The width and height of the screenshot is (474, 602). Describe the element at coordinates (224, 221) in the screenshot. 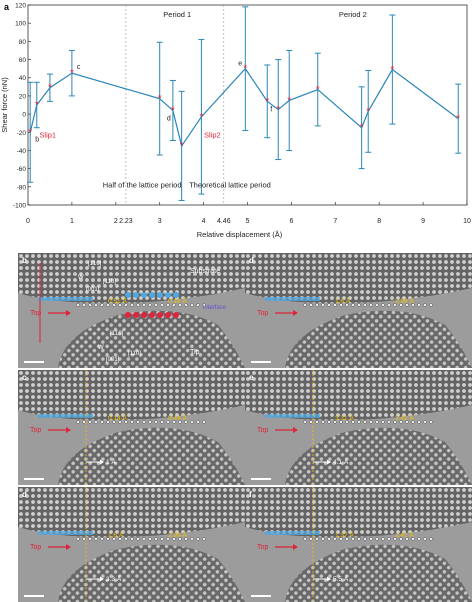

I see `x-extra-tick-label: 4.46` at that location.